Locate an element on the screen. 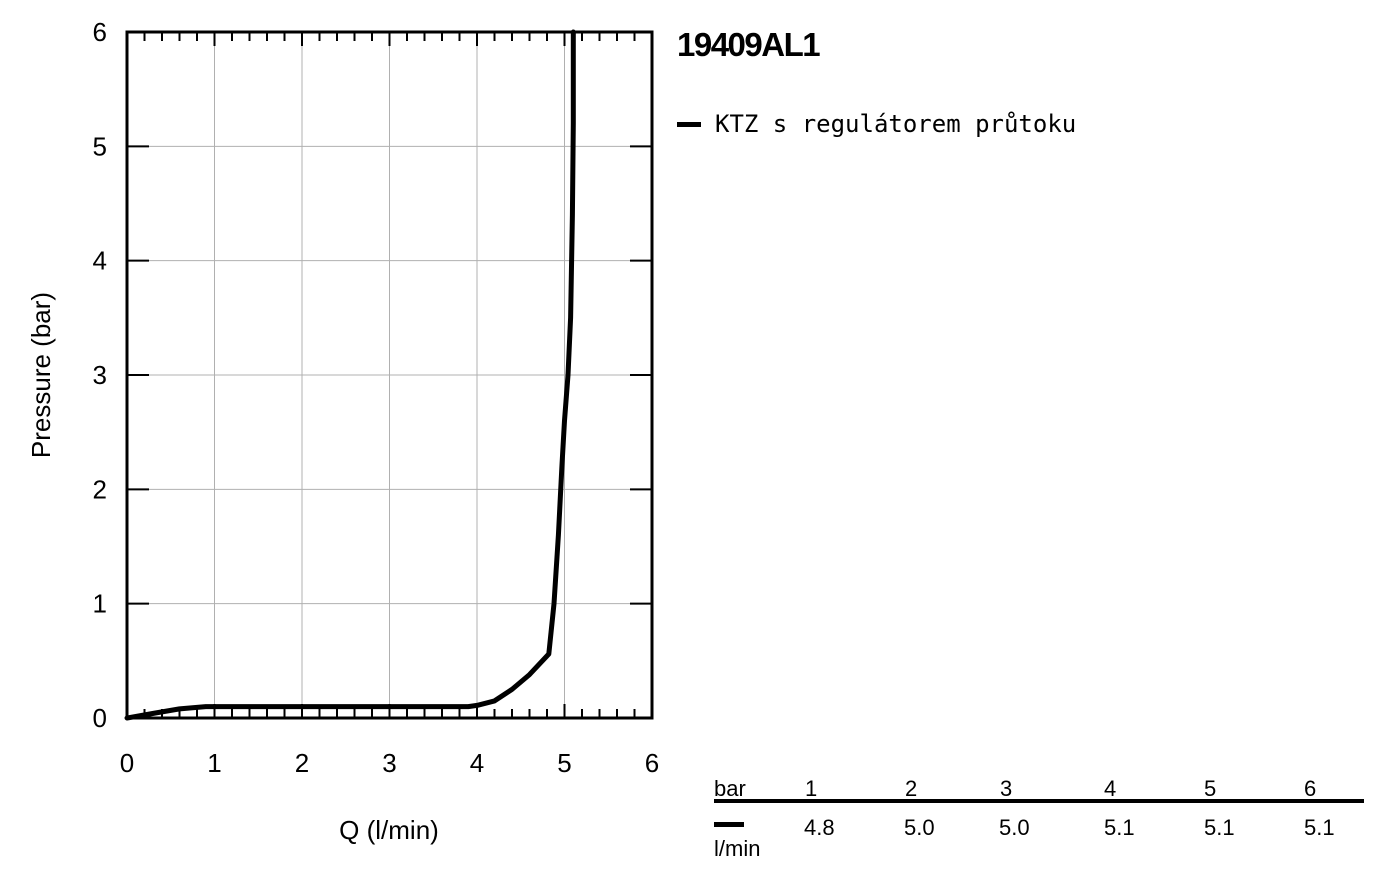 This screenshot has height=883, width=1393. table-pressure-cell: 1 is located at coordinates (811, 788).